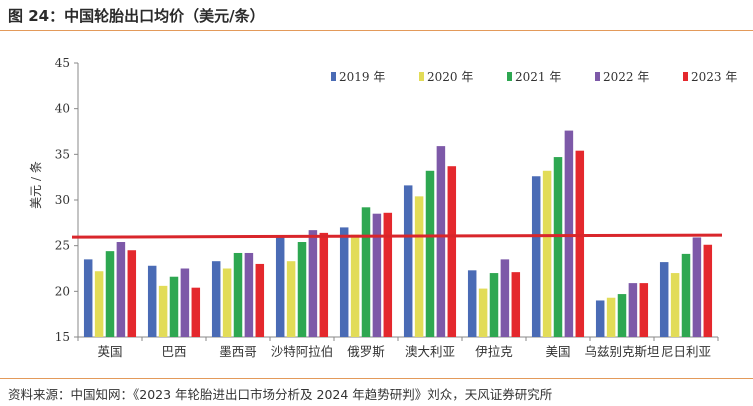  I want to click on reference-line-group, so click(397, 236).